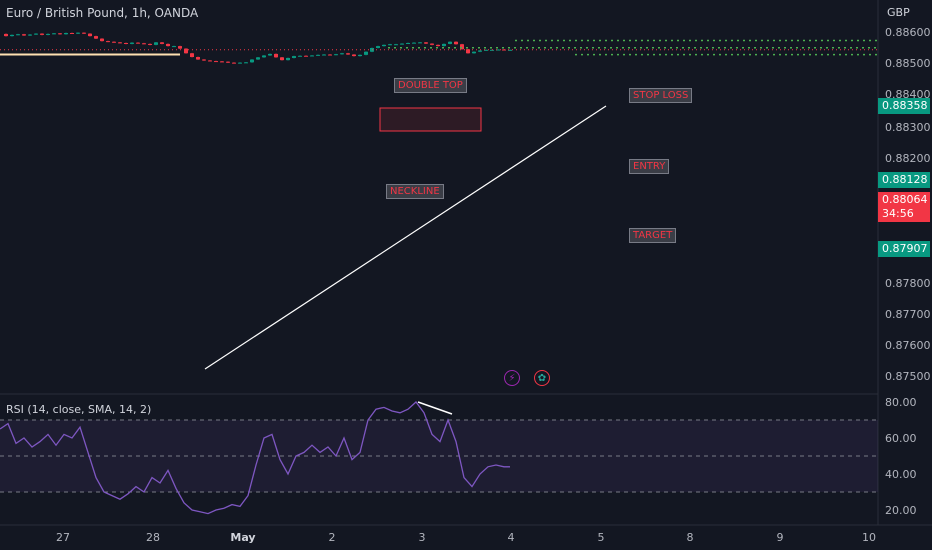  I want to click on price-tick: 0.88600, so click(908, 32).